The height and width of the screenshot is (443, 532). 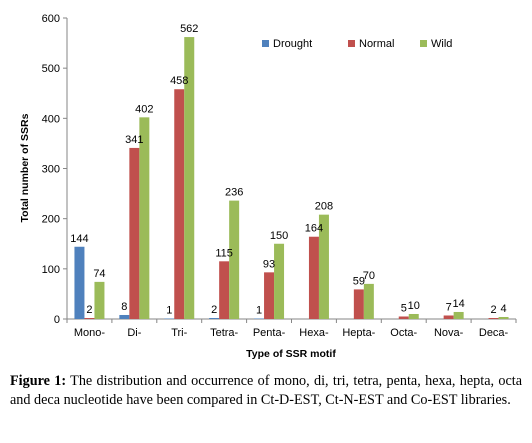 I want to click on y-tick-label: 300, so click(x=51, y=170).